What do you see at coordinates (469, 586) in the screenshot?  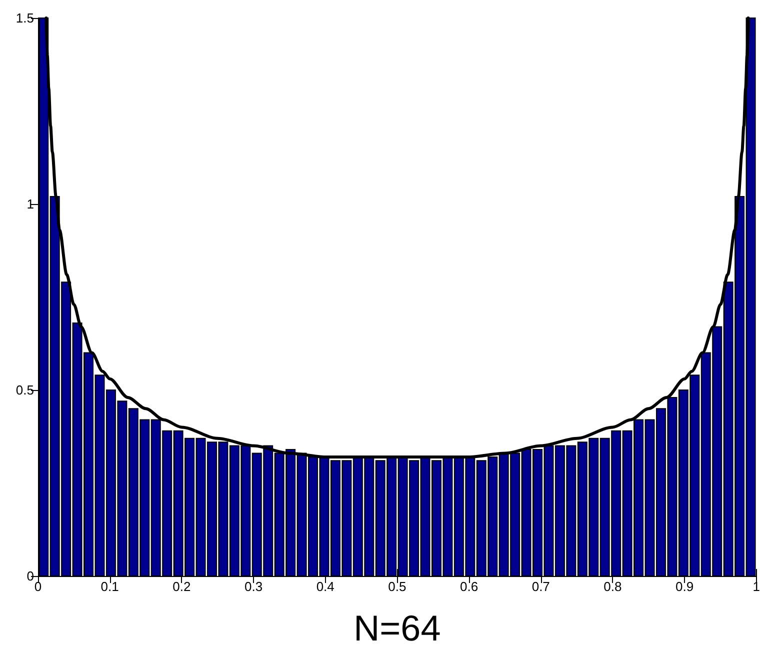 I see `x-tick-label: 0.6` at bounding box center [469, 586].